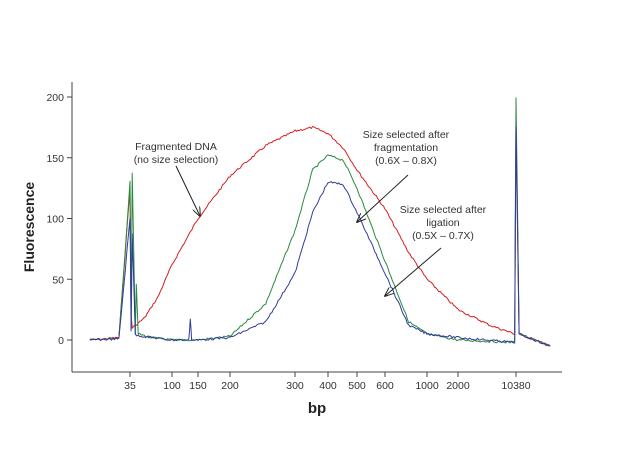  I want to click on x-tick-label: 2000, so click(458, 386).